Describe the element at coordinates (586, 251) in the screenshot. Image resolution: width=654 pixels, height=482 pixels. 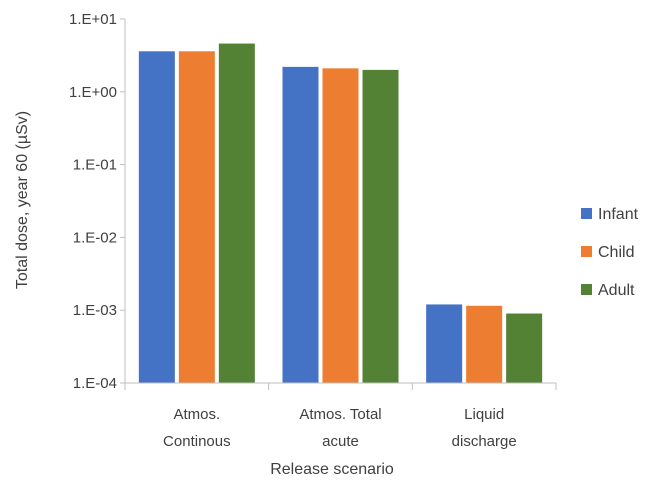
I see `legend-swatch-child` at that location.